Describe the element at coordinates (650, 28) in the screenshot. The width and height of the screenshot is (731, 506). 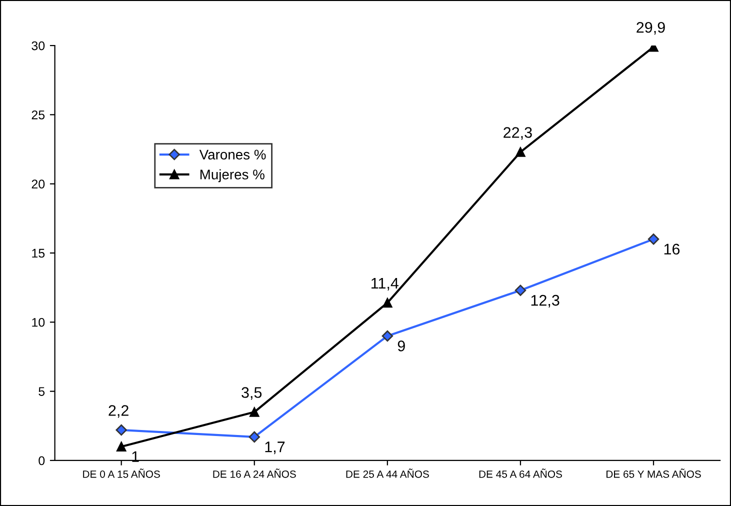
I see `data-label: 29,9` at that location.